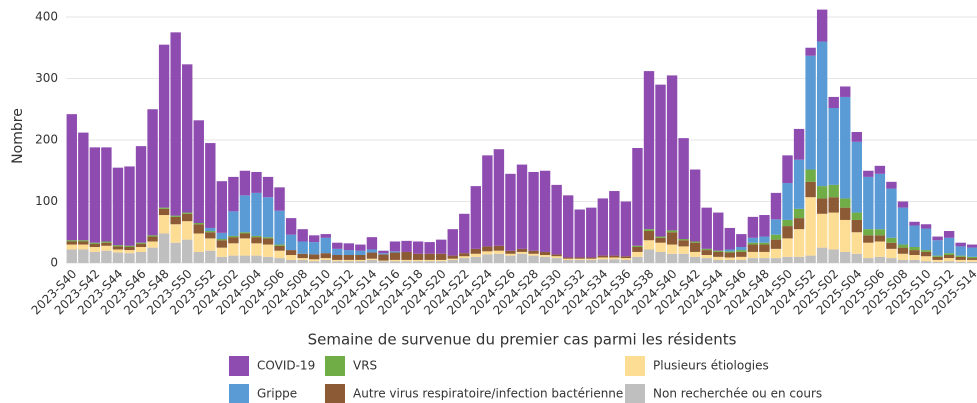  What do you see at coordinates (54, 263) in the screenshot?
I see `y-tick-label: 0` at bounding box center [54, 263].